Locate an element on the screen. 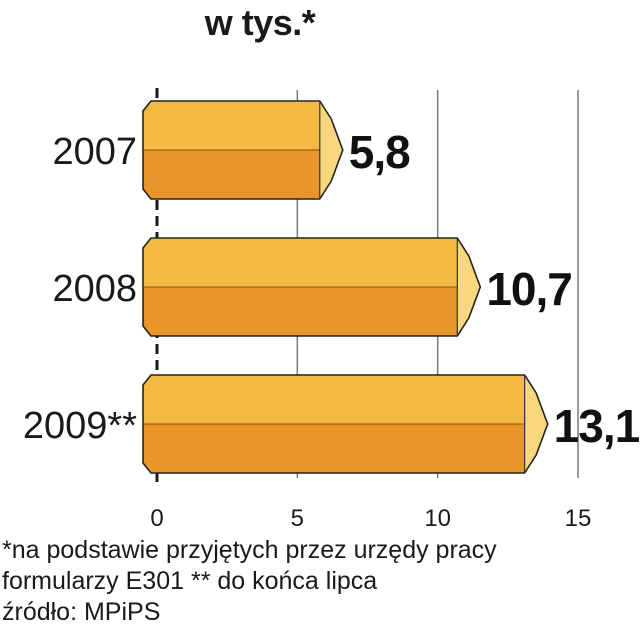 The height and width of the screenshot is (640, 640). bar-2008 is located at coordinates (312, 287).